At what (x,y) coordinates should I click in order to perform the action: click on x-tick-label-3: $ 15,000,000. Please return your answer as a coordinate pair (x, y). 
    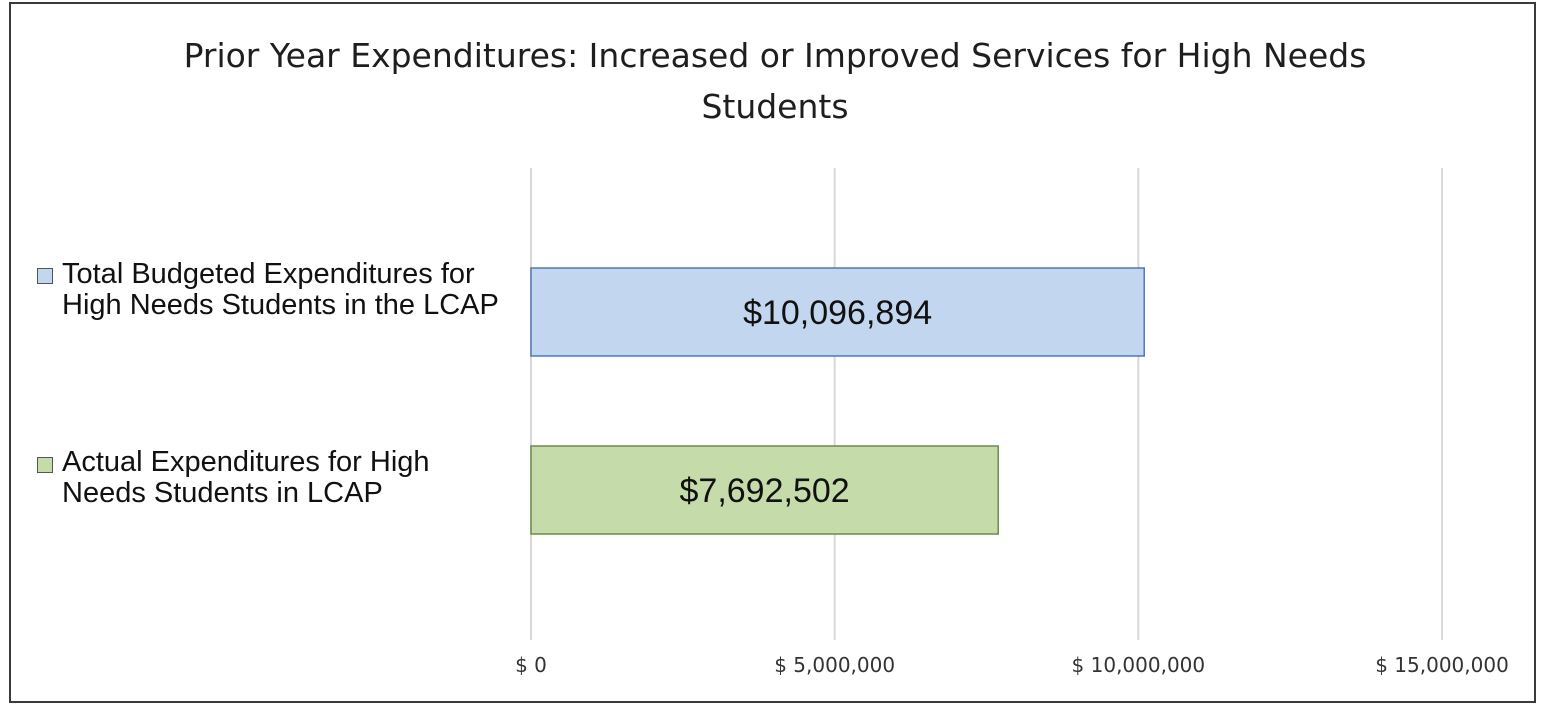
    Looking at the image, I should click on (1442, 665).